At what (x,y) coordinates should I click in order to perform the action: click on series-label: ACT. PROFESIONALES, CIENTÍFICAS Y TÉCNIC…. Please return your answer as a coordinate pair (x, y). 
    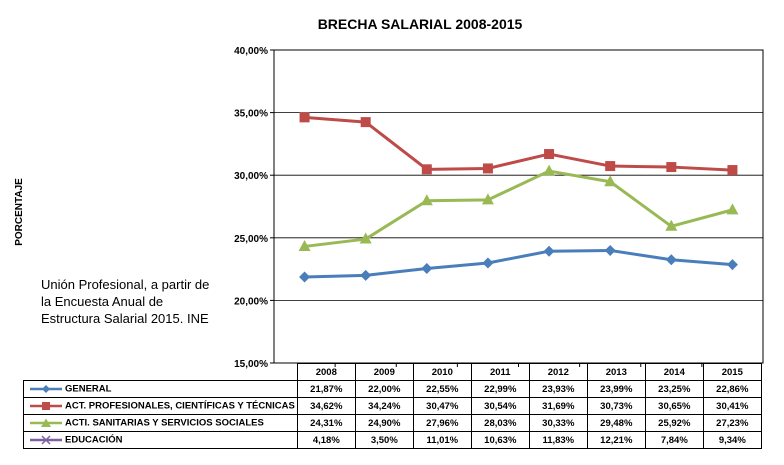
    Looking at the image, I should click on (160, 406).